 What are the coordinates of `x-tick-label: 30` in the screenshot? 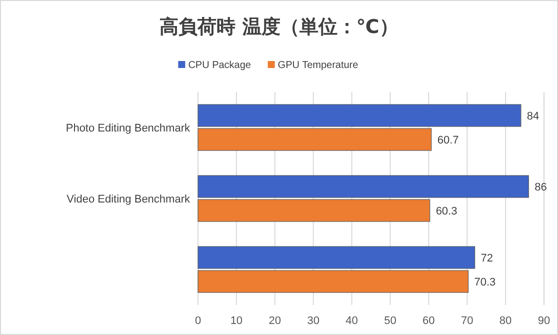 It's located at (313, 321).